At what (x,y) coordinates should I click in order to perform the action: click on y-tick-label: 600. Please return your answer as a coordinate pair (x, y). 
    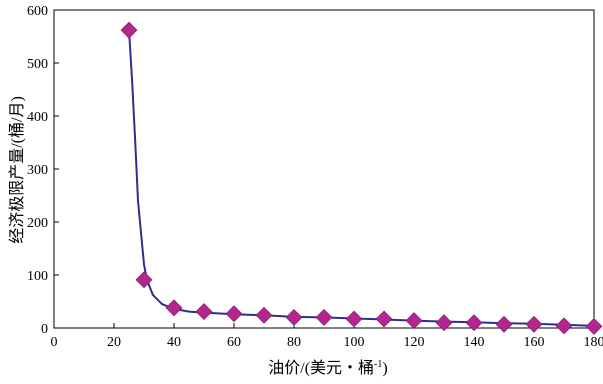
    Looking at the image, I should click on (37, 11).